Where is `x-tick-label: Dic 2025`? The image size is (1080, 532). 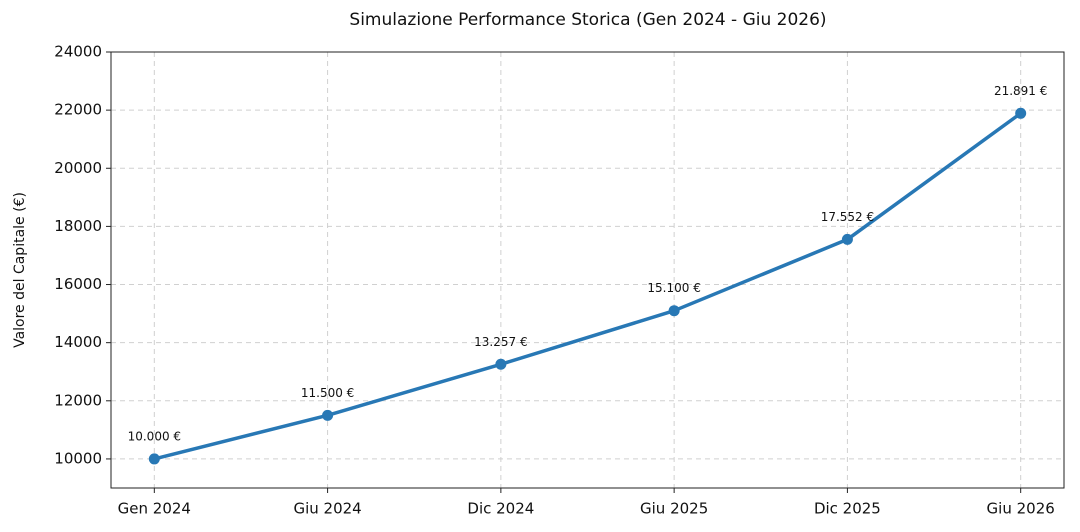 x-tick-label: Dic 2025 is located at coordinates (847, 509).